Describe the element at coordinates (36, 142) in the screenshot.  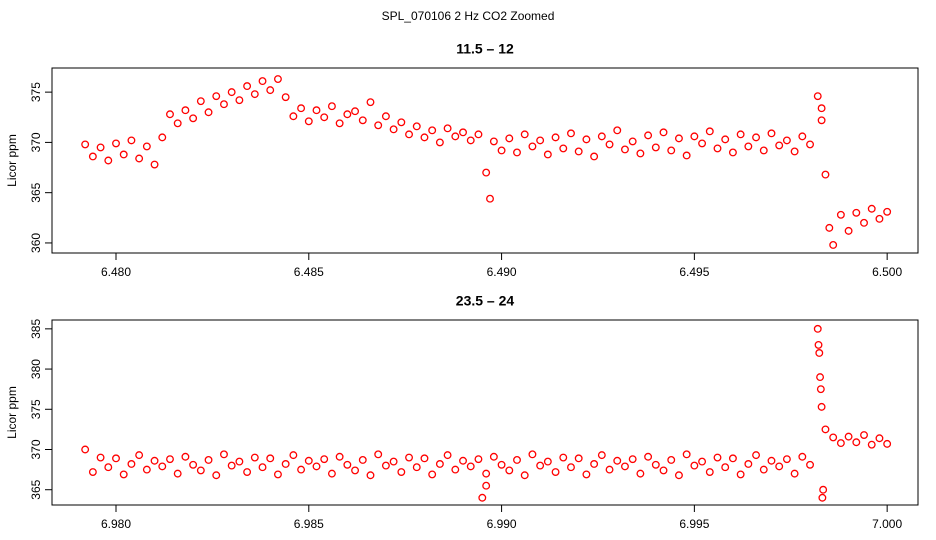
I see `y-tick-label: 370` at that location.